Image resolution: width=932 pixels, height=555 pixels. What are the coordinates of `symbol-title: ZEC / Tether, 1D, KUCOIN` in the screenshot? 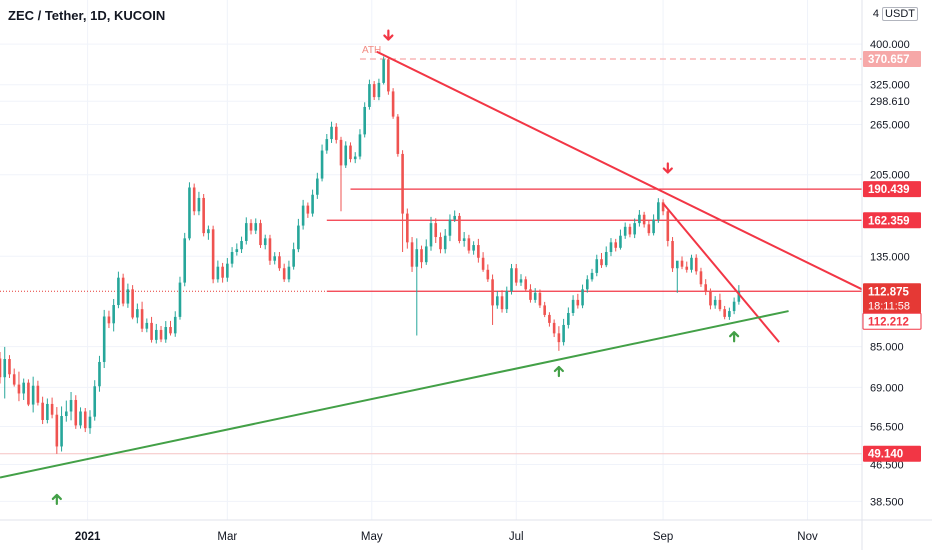 It's located at (87, 15).